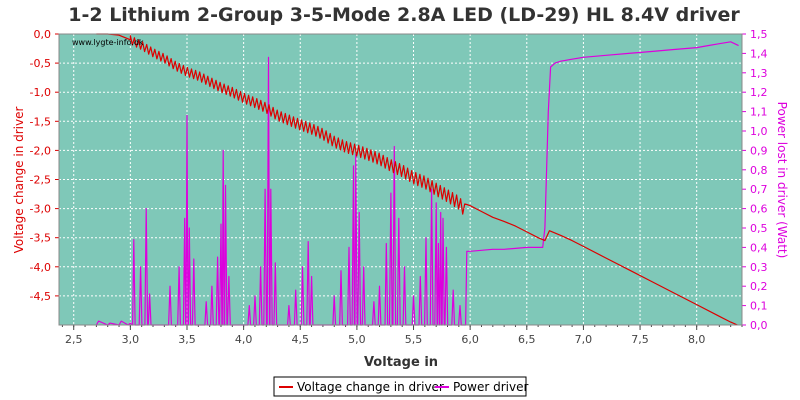 The image size is (800, 400). I want to click on x-tick-label: 5,5, so click(414, 339).